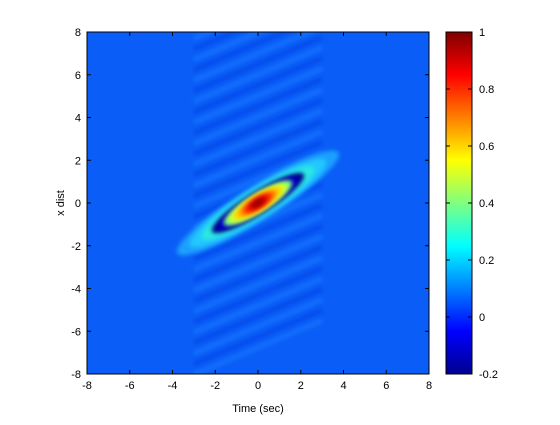 The width and height of the screenshot is (560, 425). What do you see at coordinates (78, 204) in the screenshot?
I see `y-tick-label: 0` at bounding box center [78, 204].